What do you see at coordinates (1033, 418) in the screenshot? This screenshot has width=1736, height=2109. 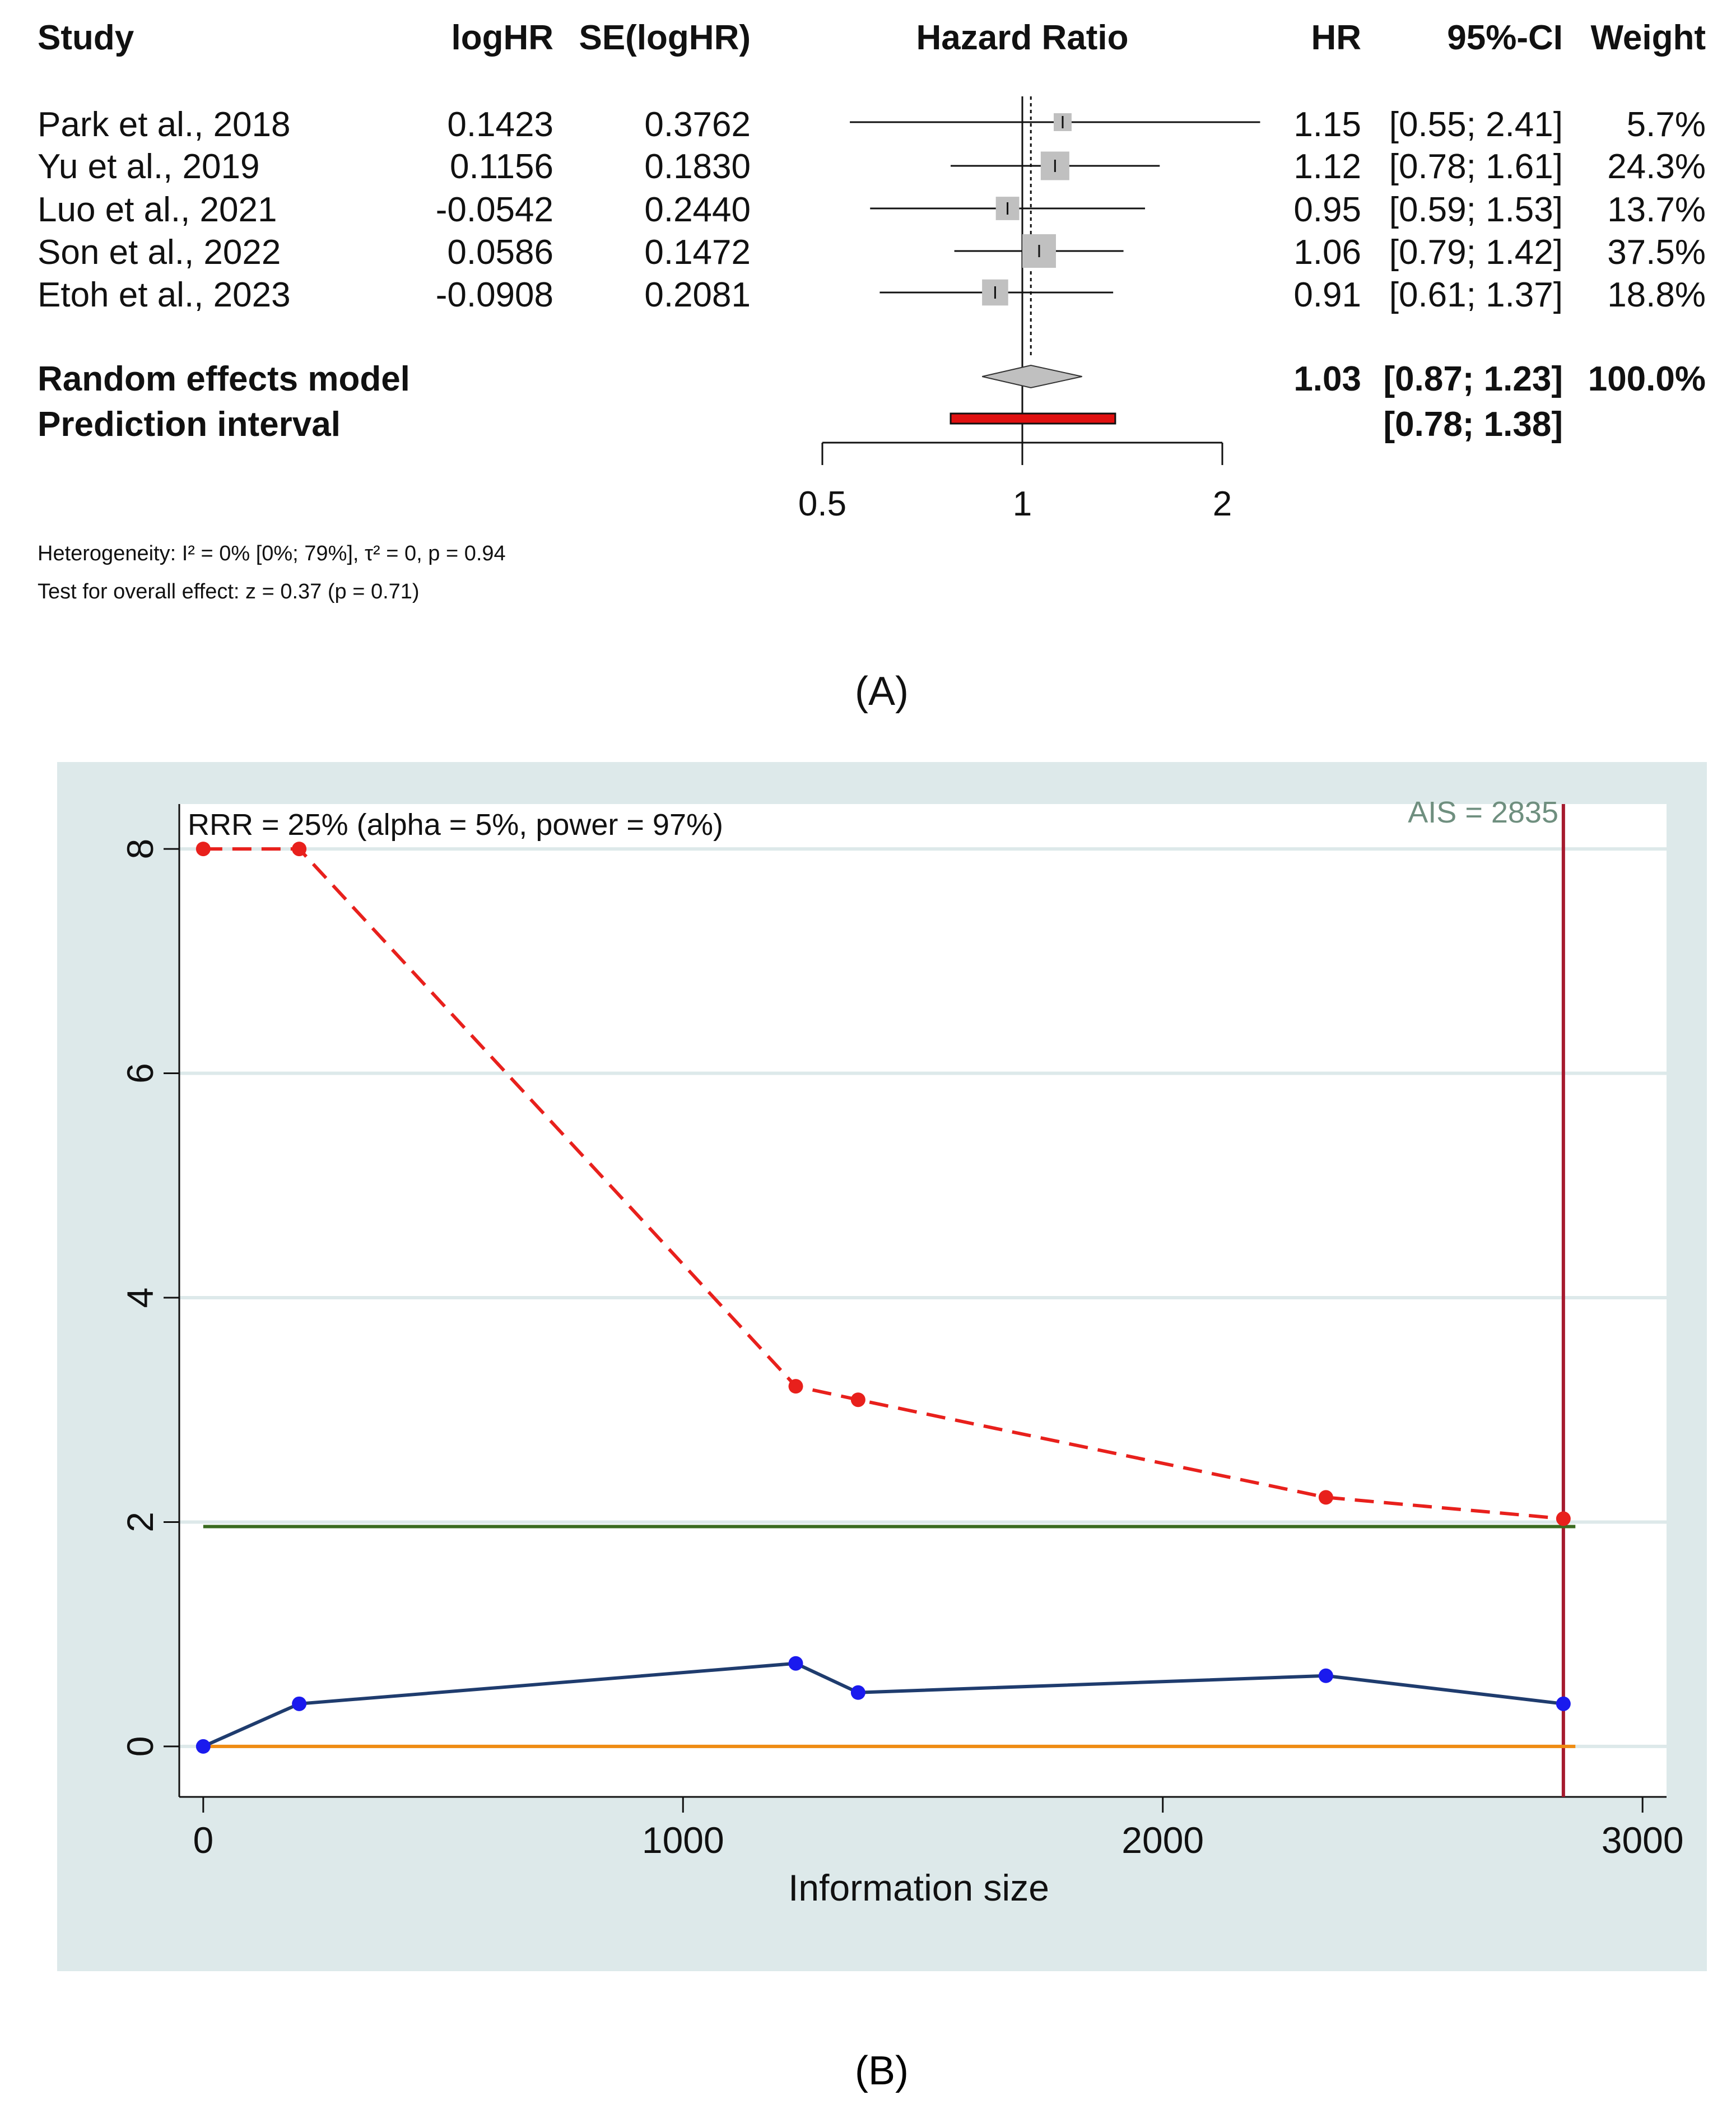 I see `prediction-interval-bar` at bounding box center [1033, 418].